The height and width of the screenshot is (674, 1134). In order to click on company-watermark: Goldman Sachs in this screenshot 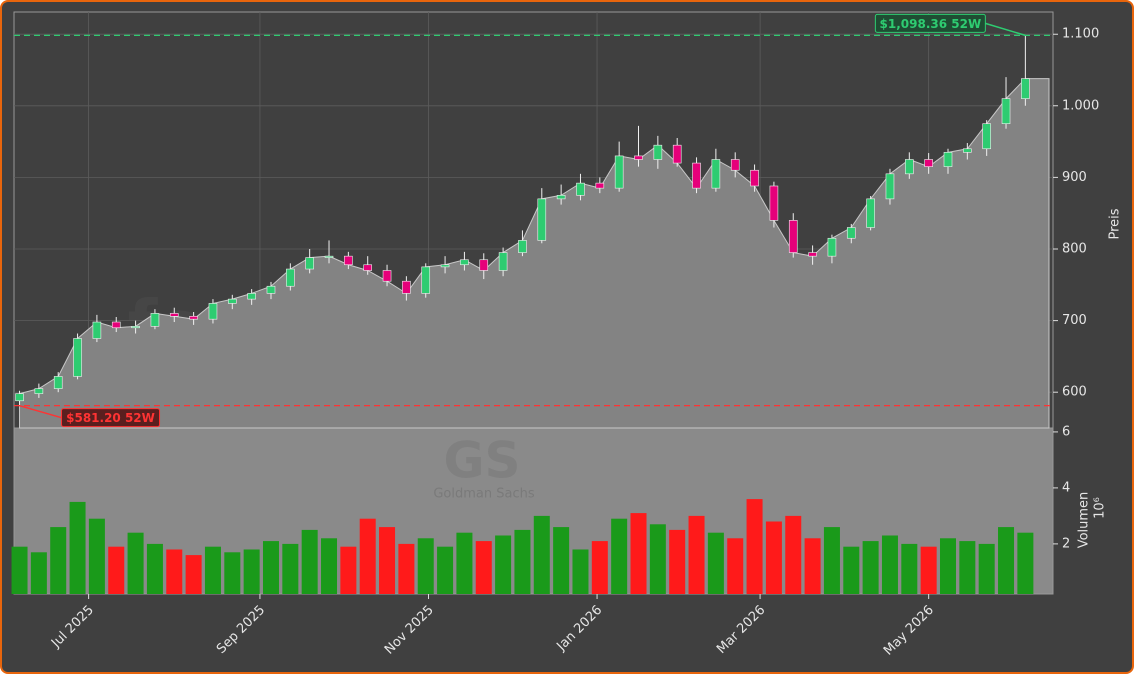, I will do `click(483, 494)`.